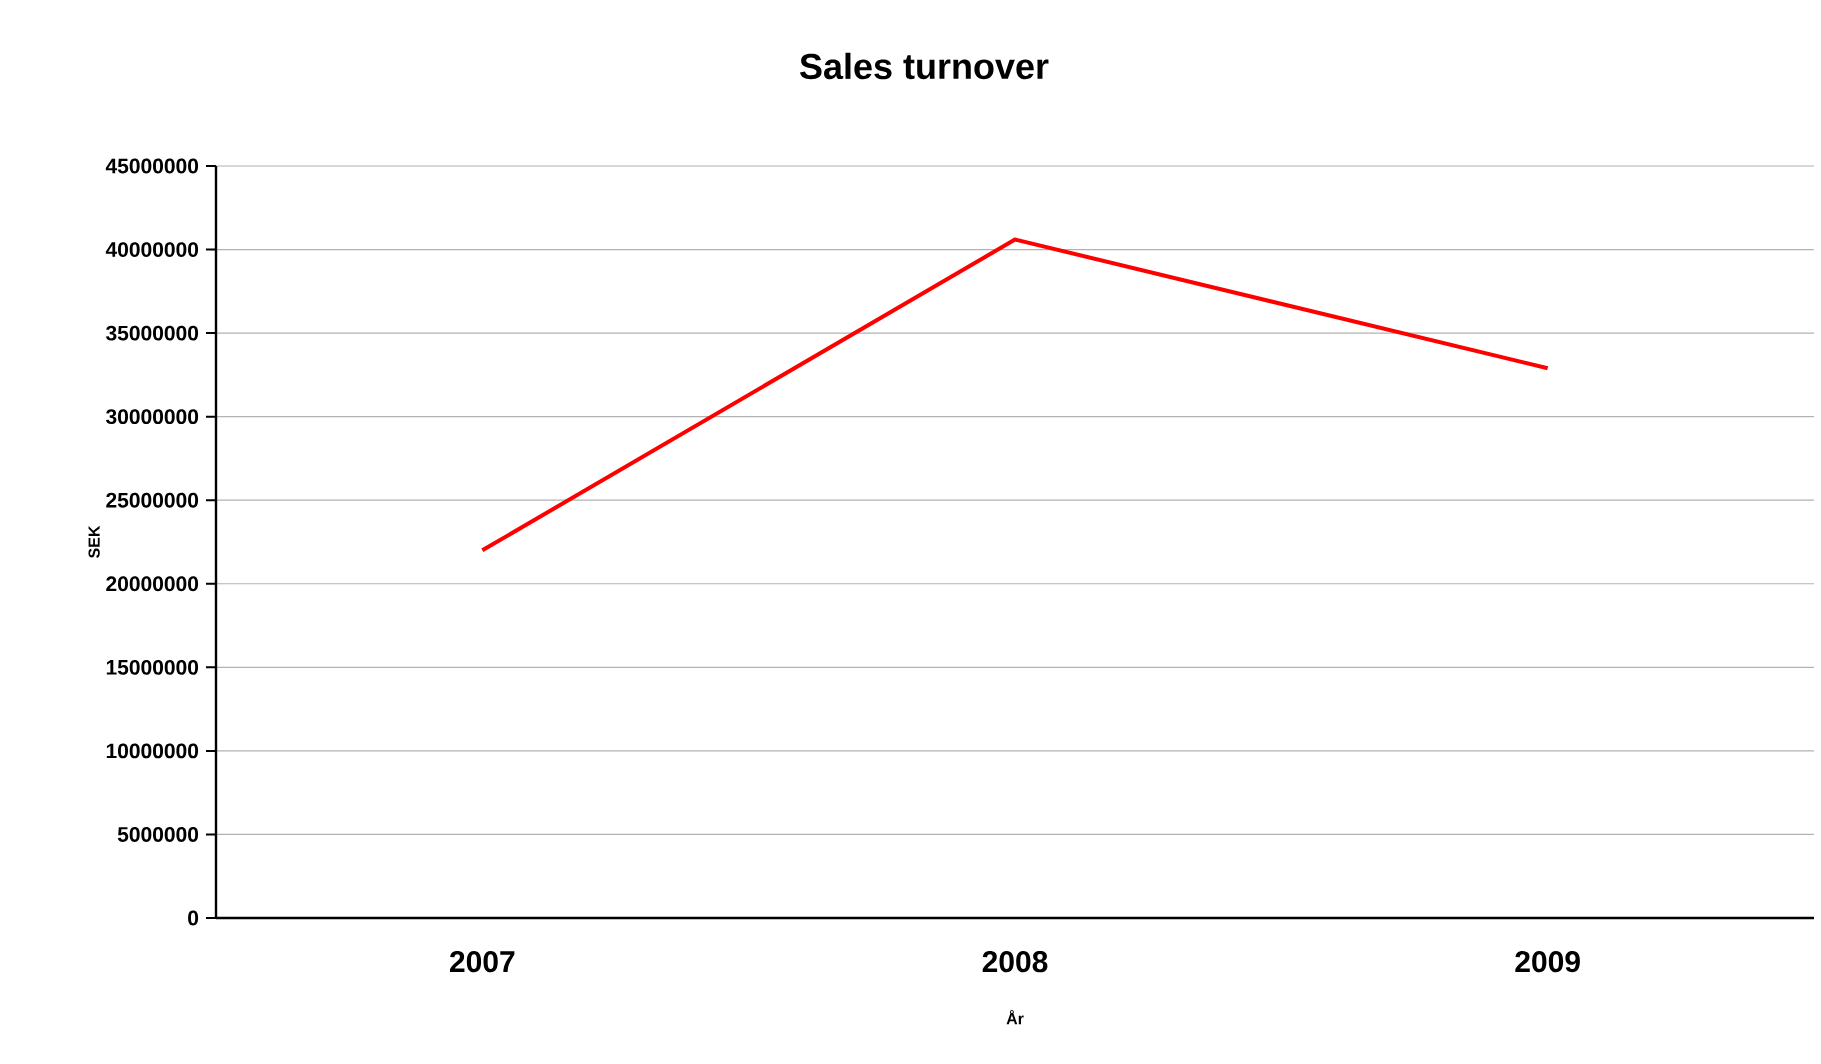 This screenshot has height=1064, width=1821. Describe the element at coordinates (482, 962) in the screenshot. I see `x-tick-label: 2007` at that location.